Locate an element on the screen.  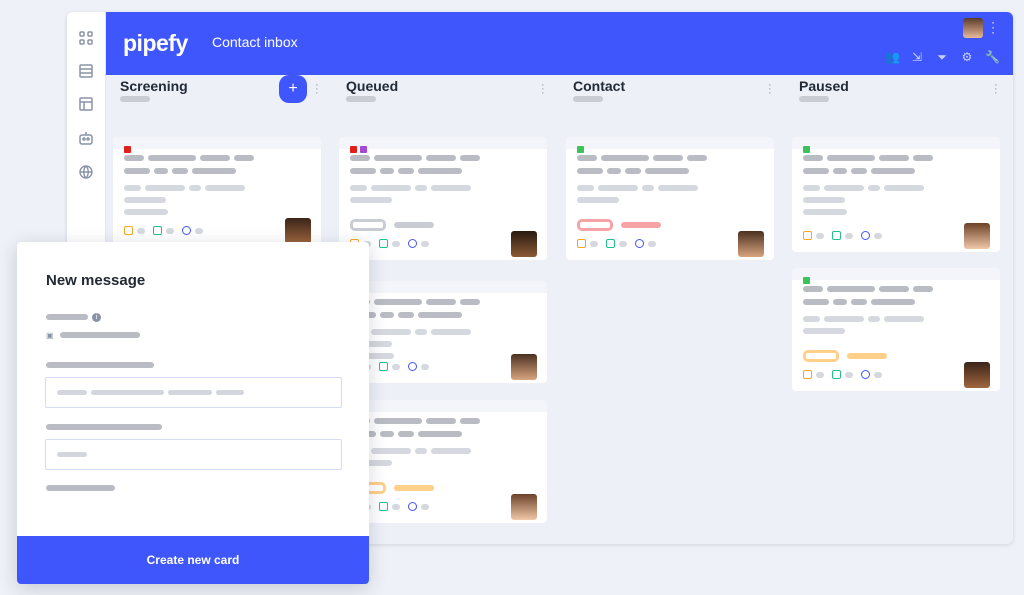
settings-icon: ⚙ is located at coordinates (967, 57).